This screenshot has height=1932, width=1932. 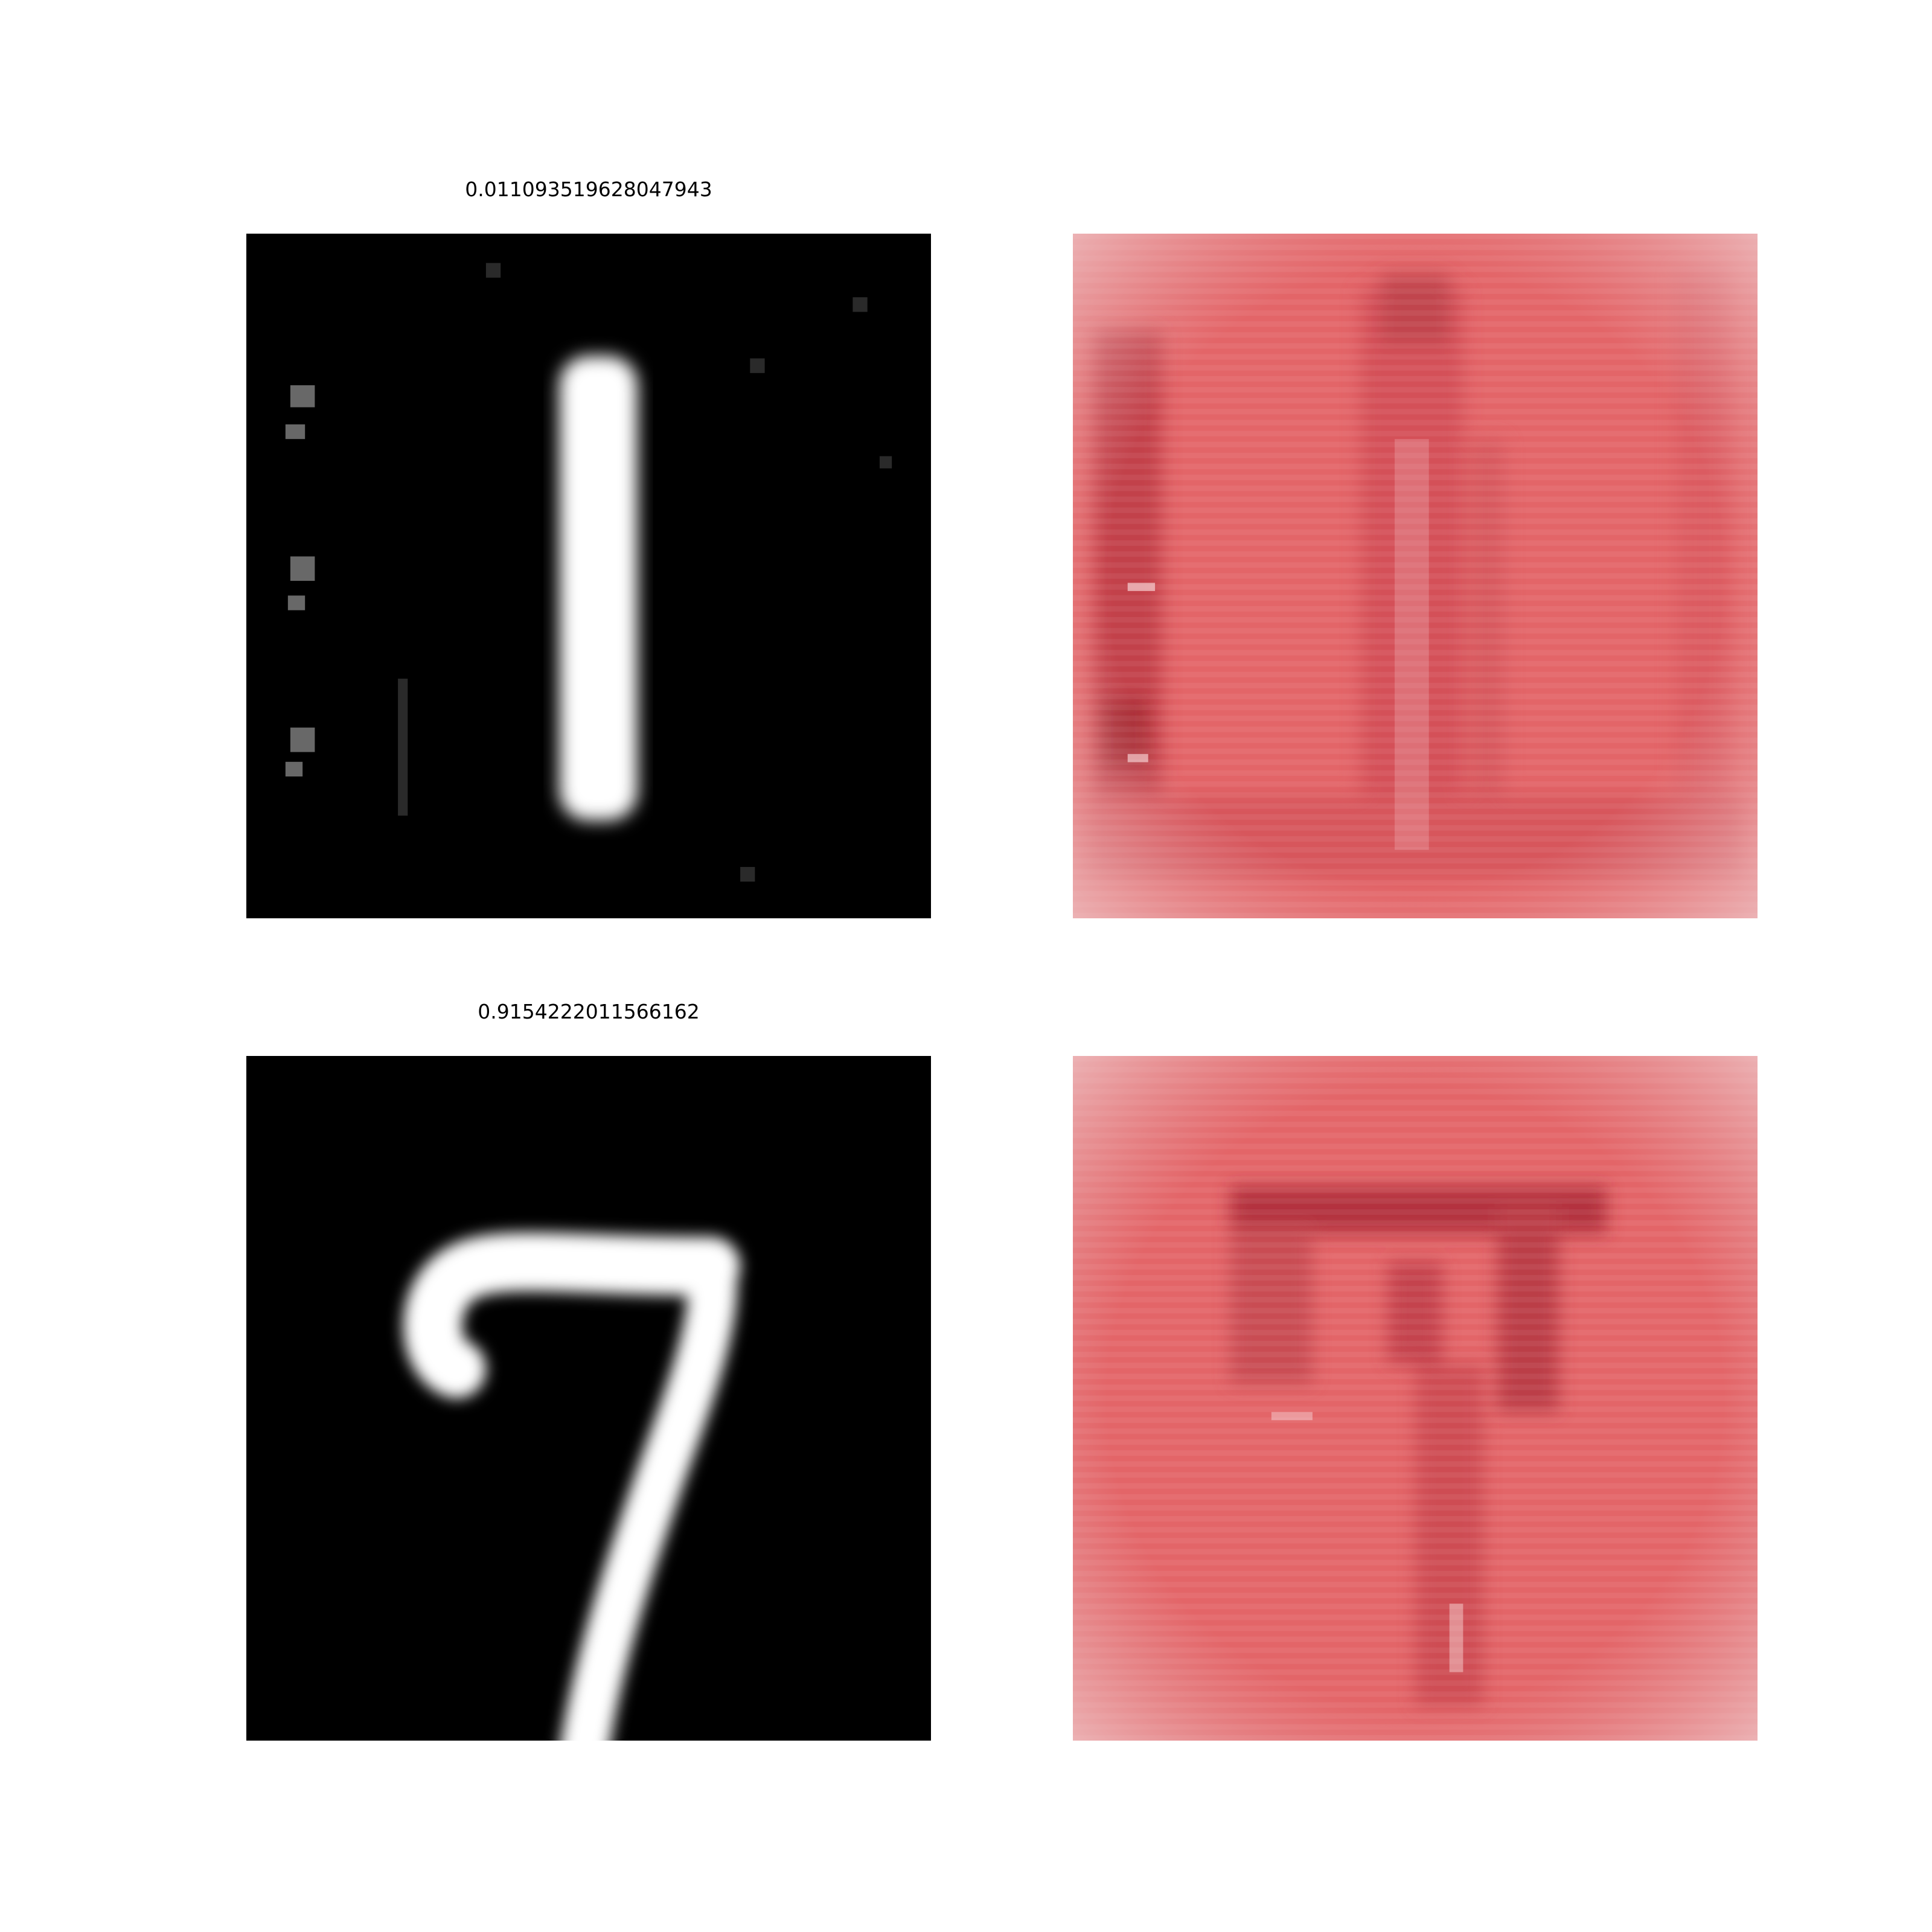 What do you see at coordinates (589, 1011) in the screenshot?
I see `score-label-bottom: 0.9154222011566162` at bounding box center [589, 1011].